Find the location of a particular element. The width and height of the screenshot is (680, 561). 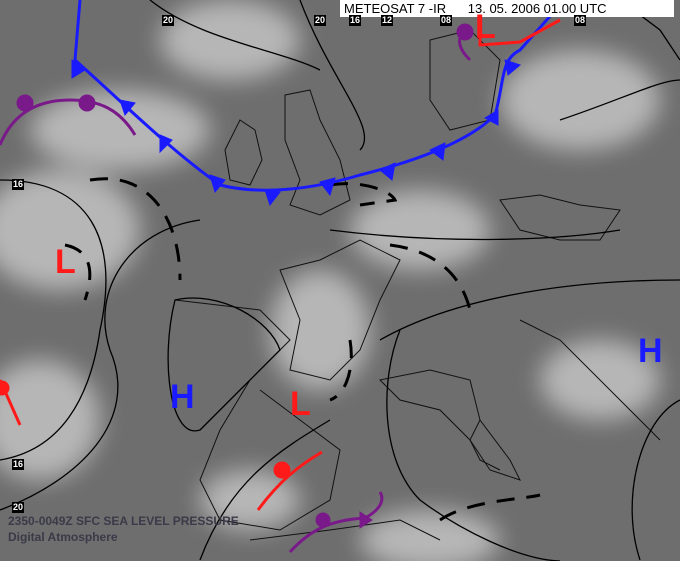

image-header: METEOSAT 7 -IR 13. 05. 2006 01.00 UTC is located at coordinates (507, 8).